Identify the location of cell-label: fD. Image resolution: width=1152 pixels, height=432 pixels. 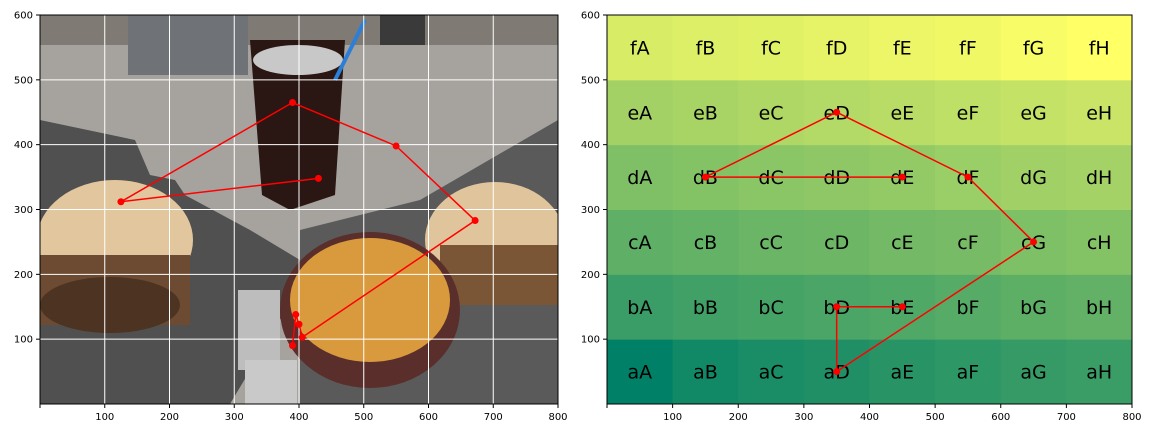
(836, 48).